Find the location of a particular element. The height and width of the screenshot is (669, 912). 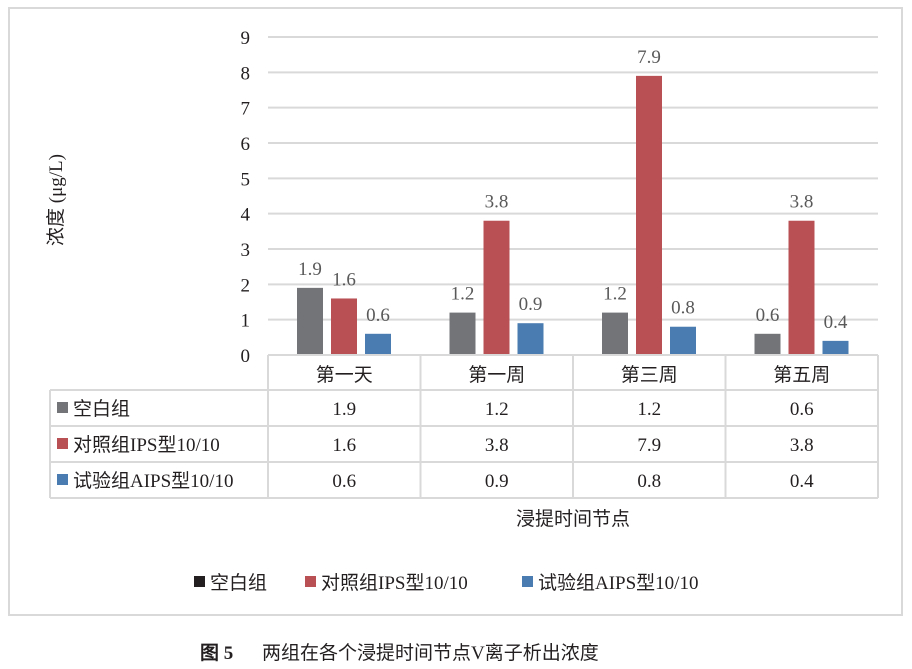

caption-text: 两组在各个浸提时间节点V离子析出浓度 is located at coordinates (430, 653).